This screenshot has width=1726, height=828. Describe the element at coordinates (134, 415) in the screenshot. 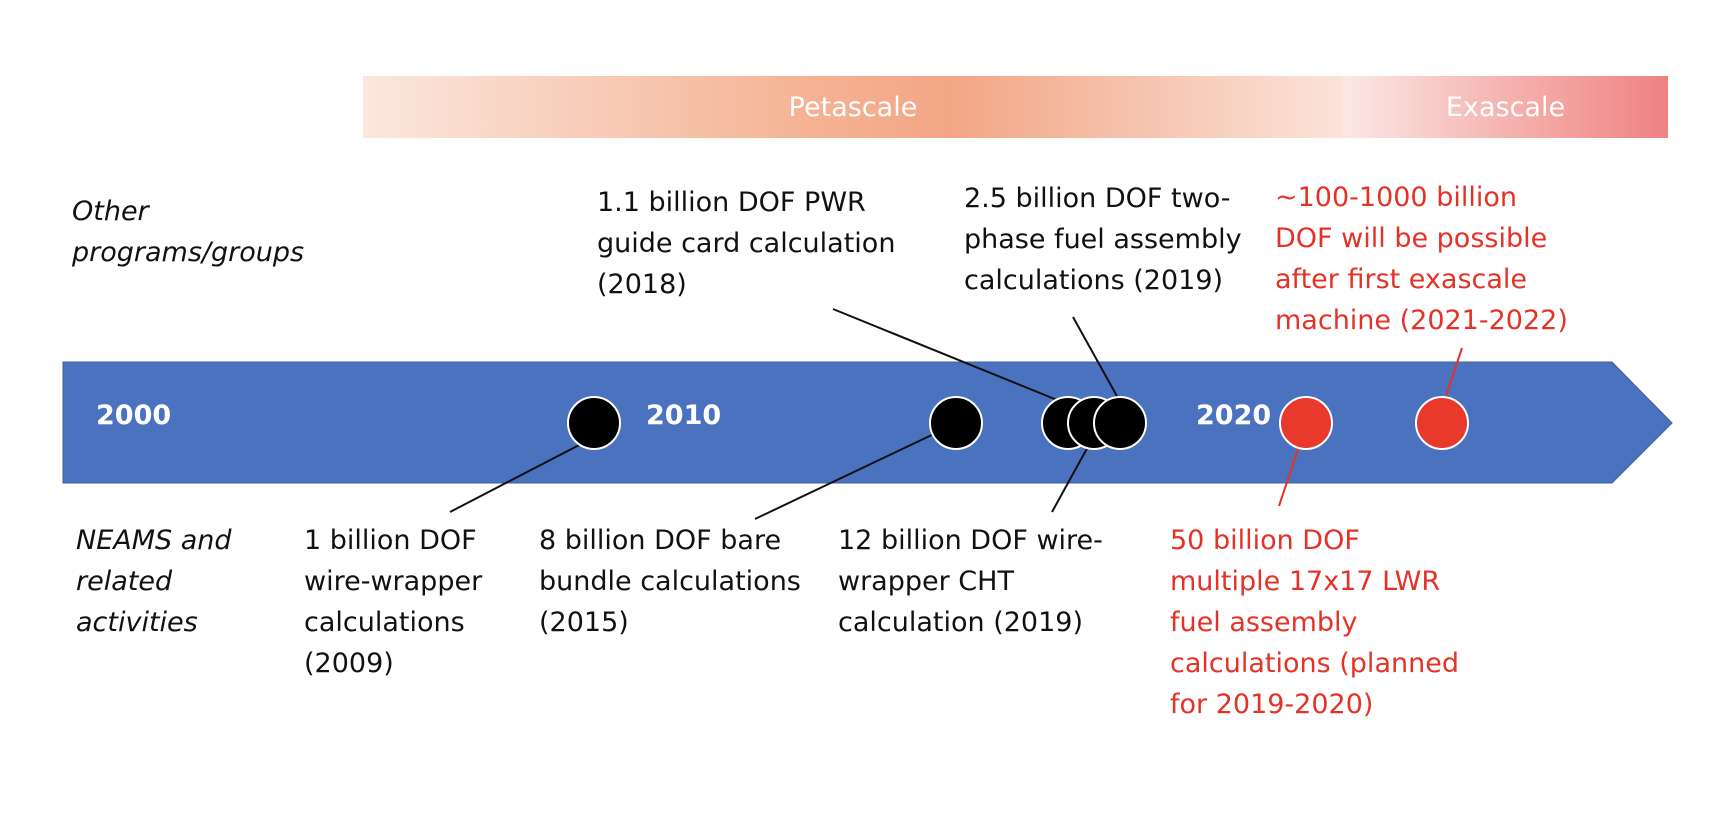

I see `year-label: 2000` at that location.